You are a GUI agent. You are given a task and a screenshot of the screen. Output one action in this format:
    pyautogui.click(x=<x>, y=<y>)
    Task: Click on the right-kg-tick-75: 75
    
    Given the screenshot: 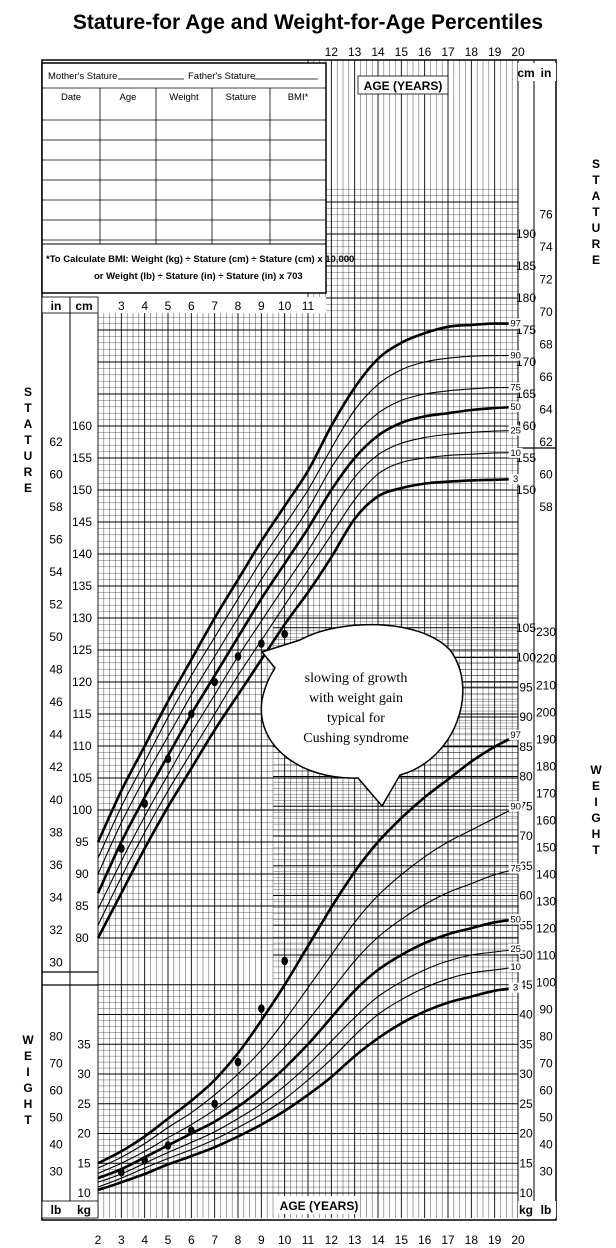 What is the action you would take?
    pyautogui.click(x=526, y=806)
    